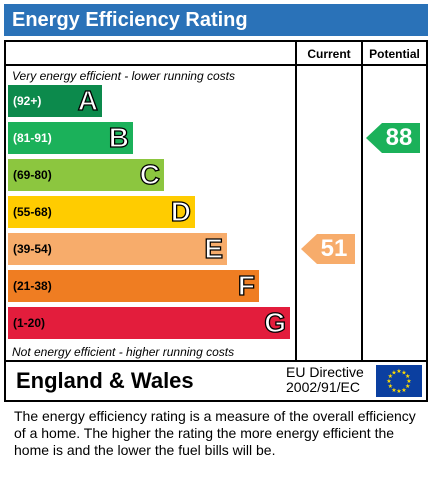 This screenshot has height=480, width=432. What do you see at coordinates (32, 212) in the screenshot?
I see `band-range-d: (55-68)` at bounding box center [32, 212].